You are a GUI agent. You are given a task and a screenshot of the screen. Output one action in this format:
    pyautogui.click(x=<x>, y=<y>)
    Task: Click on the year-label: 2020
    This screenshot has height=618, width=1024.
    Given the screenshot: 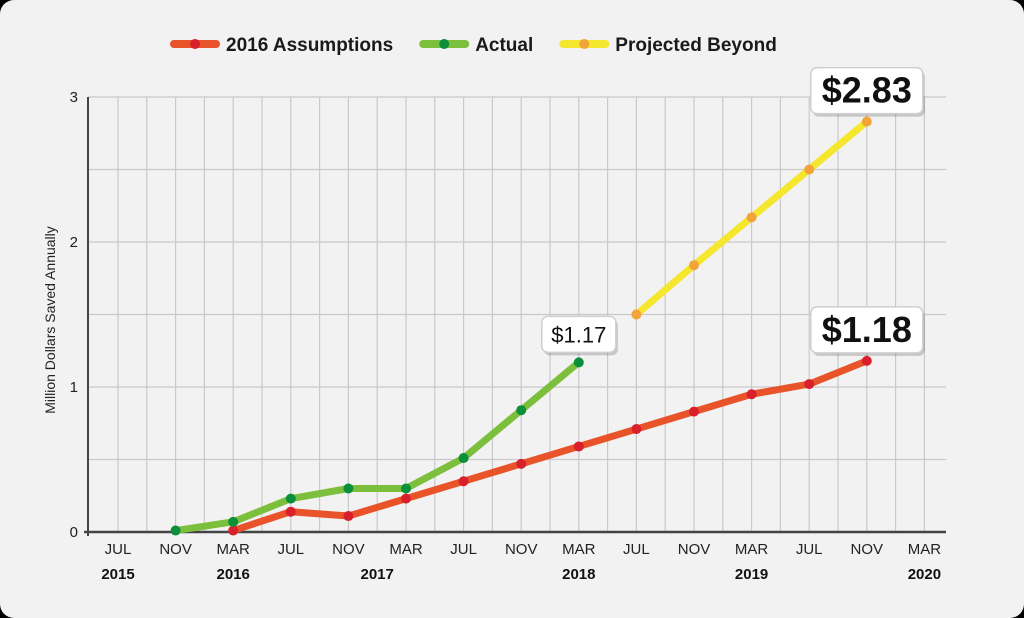 What is the action you would take?
    pyautogui.click(x=924, y=574)
    